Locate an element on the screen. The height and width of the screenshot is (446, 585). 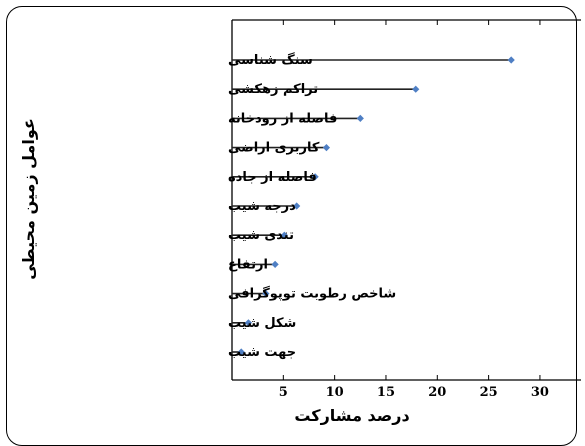
y-category-label: فاصله از رودخانه is located at coordinates (282, 118).